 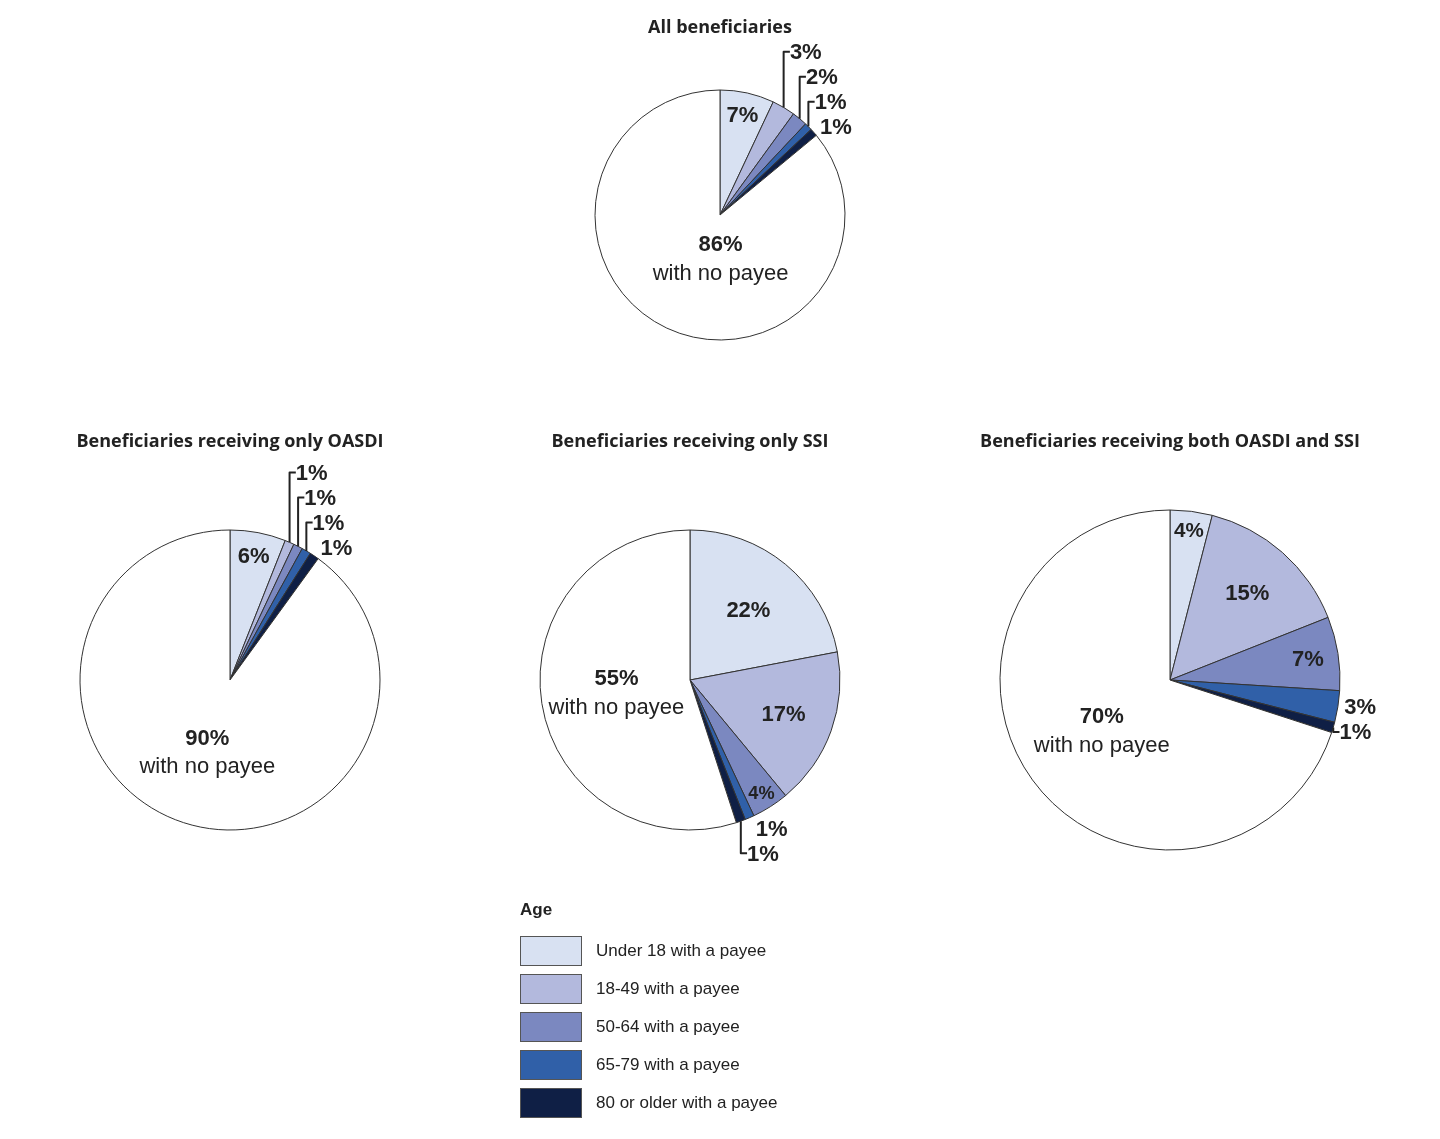 I want to click on chart-title: Beneficiaries receiving both OASDI and SSI, so click(x=1170, y=439).